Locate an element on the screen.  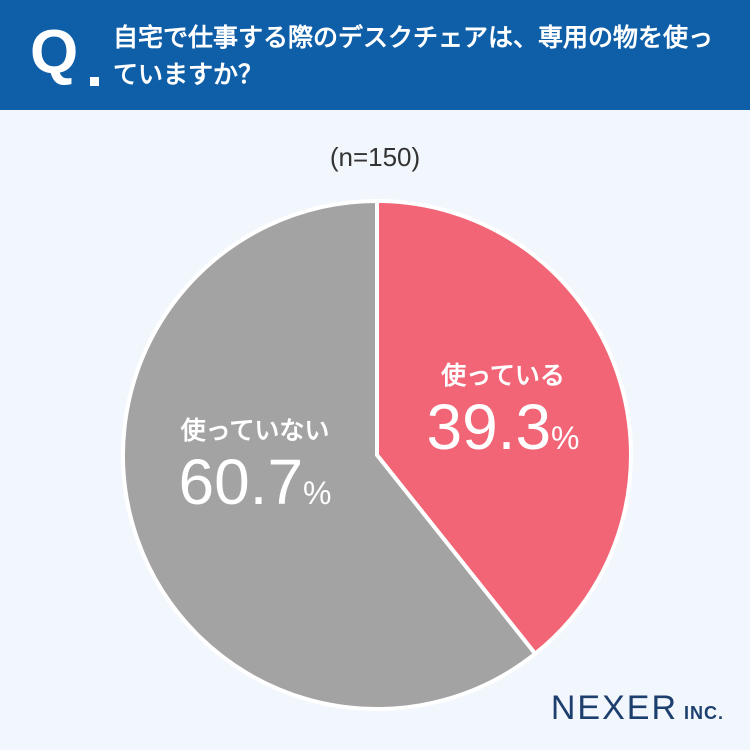
slice-value-using: 39.3% is located at coordinates (503, 427).